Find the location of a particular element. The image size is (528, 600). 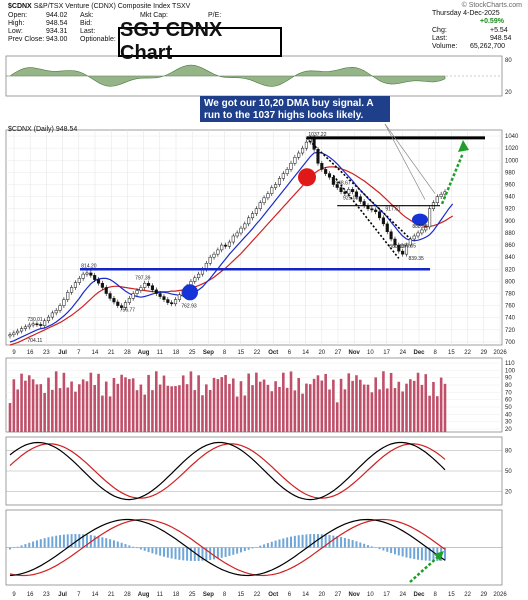

price-y-tick-label: 740 is located at coordinates (510, 319).